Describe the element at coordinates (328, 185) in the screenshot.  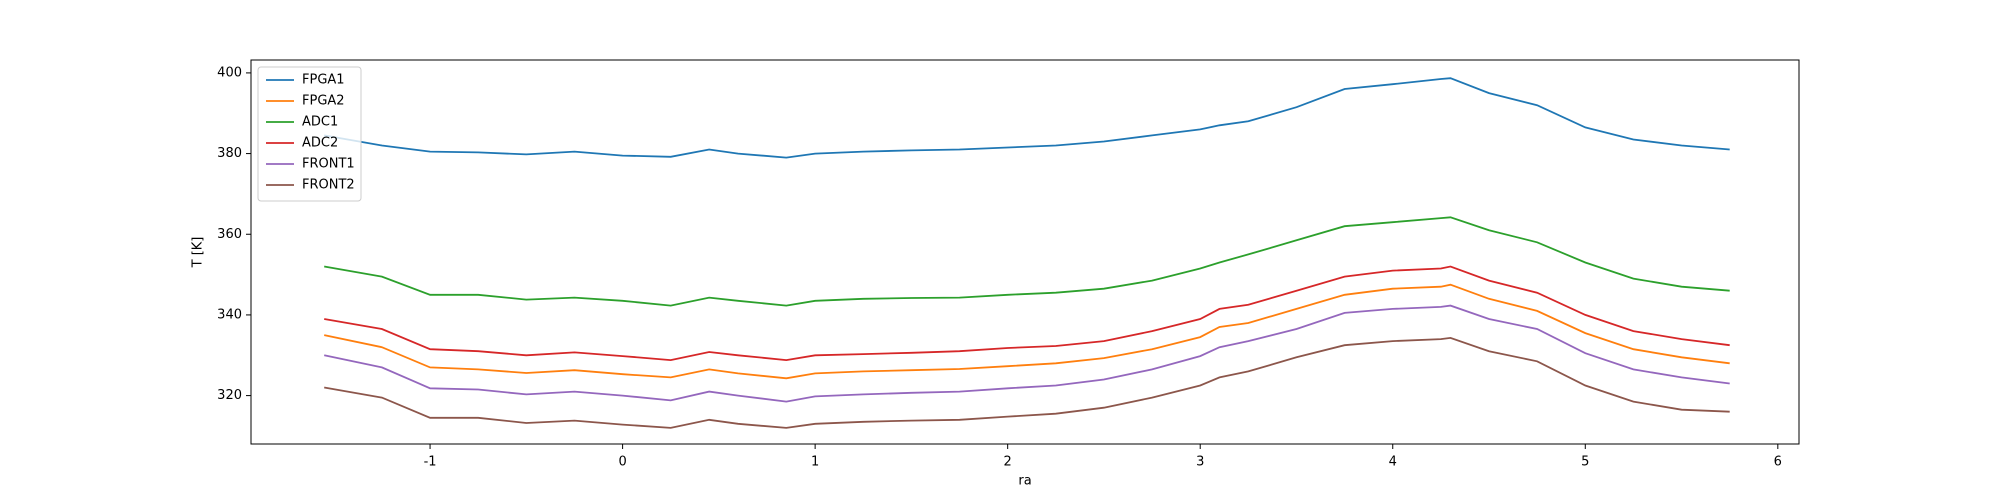
I see `legend-label: FRONT2` at that location.